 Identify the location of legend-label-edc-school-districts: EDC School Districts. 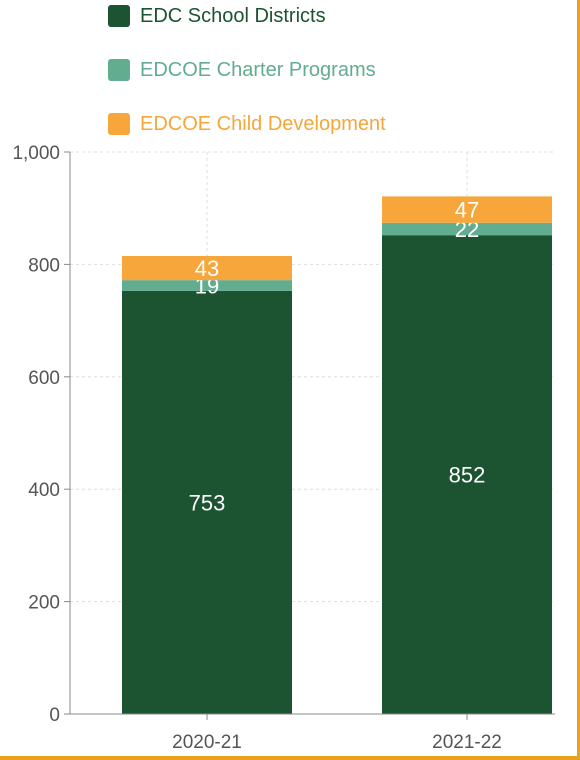
(233, 15).